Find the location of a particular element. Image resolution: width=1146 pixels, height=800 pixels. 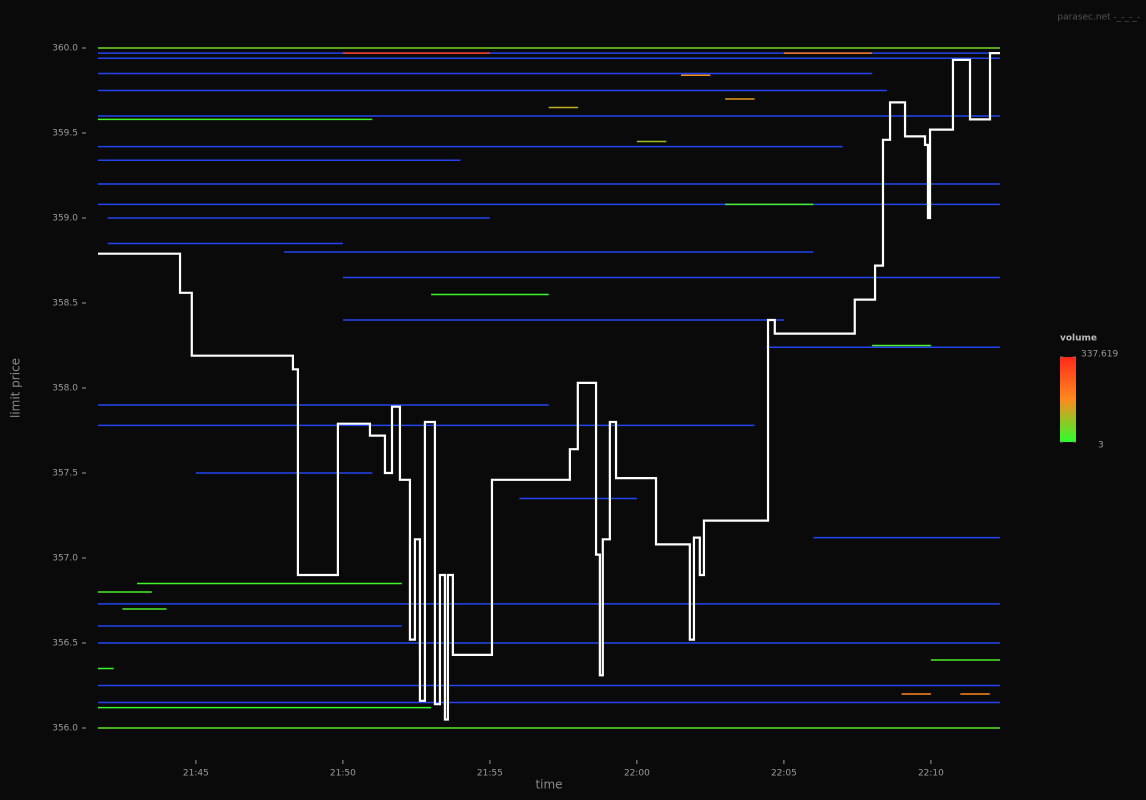

y-tick-label: 359.0 is located at coordinates (65, 219).